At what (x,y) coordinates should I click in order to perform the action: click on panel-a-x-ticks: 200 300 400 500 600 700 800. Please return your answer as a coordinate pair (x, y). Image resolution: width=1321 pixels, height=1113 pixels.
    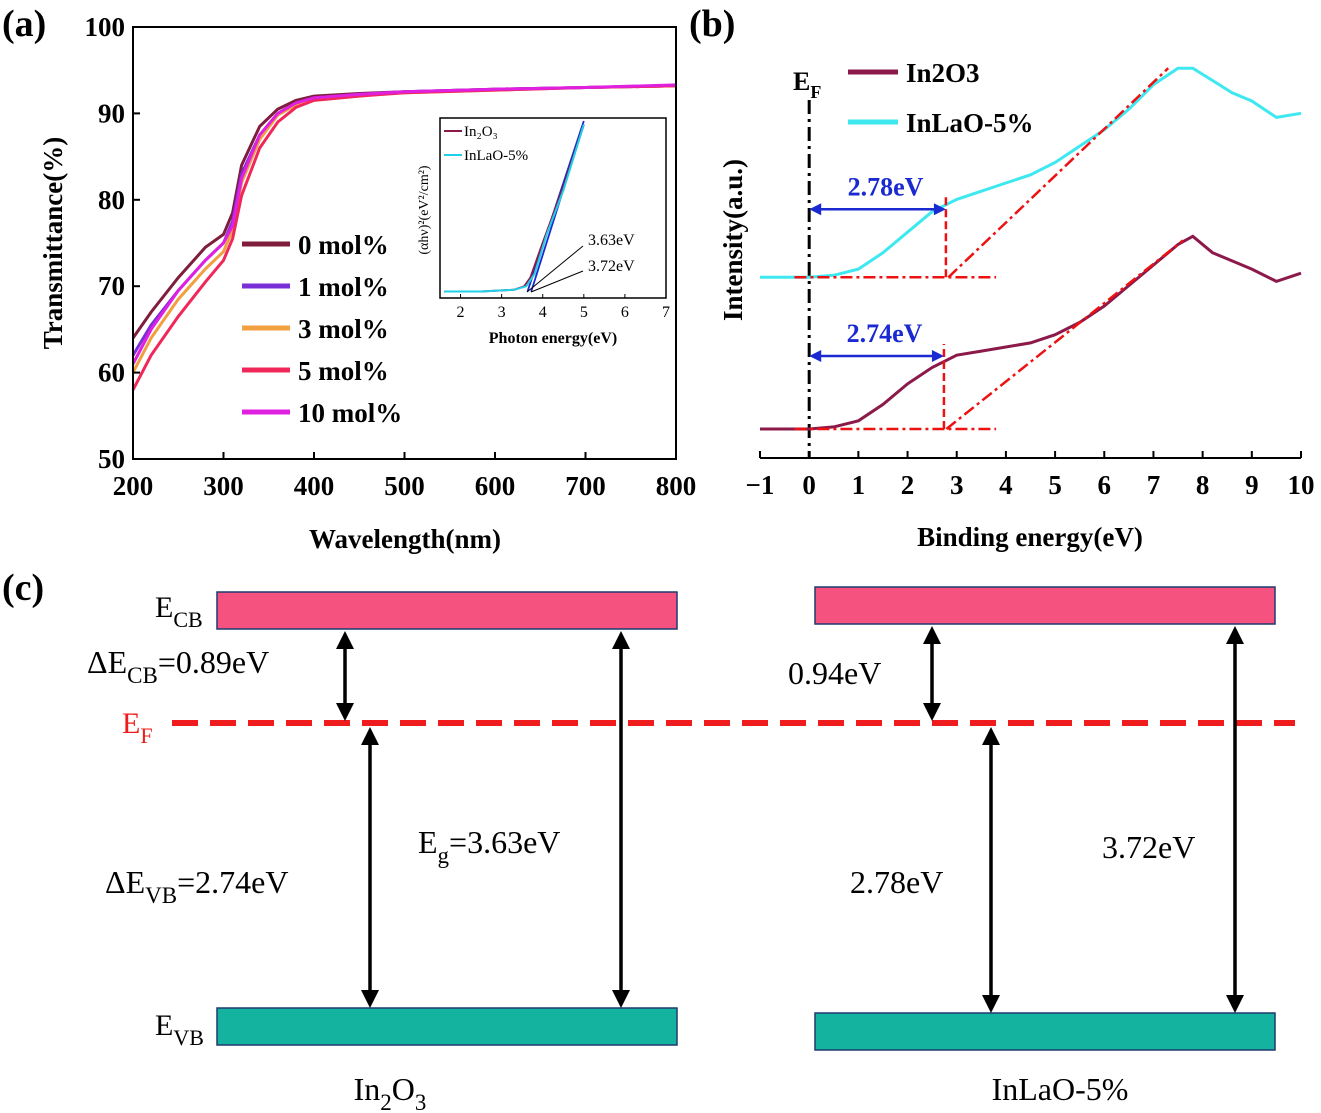
    Looking at the image, I should click on (405, 476).